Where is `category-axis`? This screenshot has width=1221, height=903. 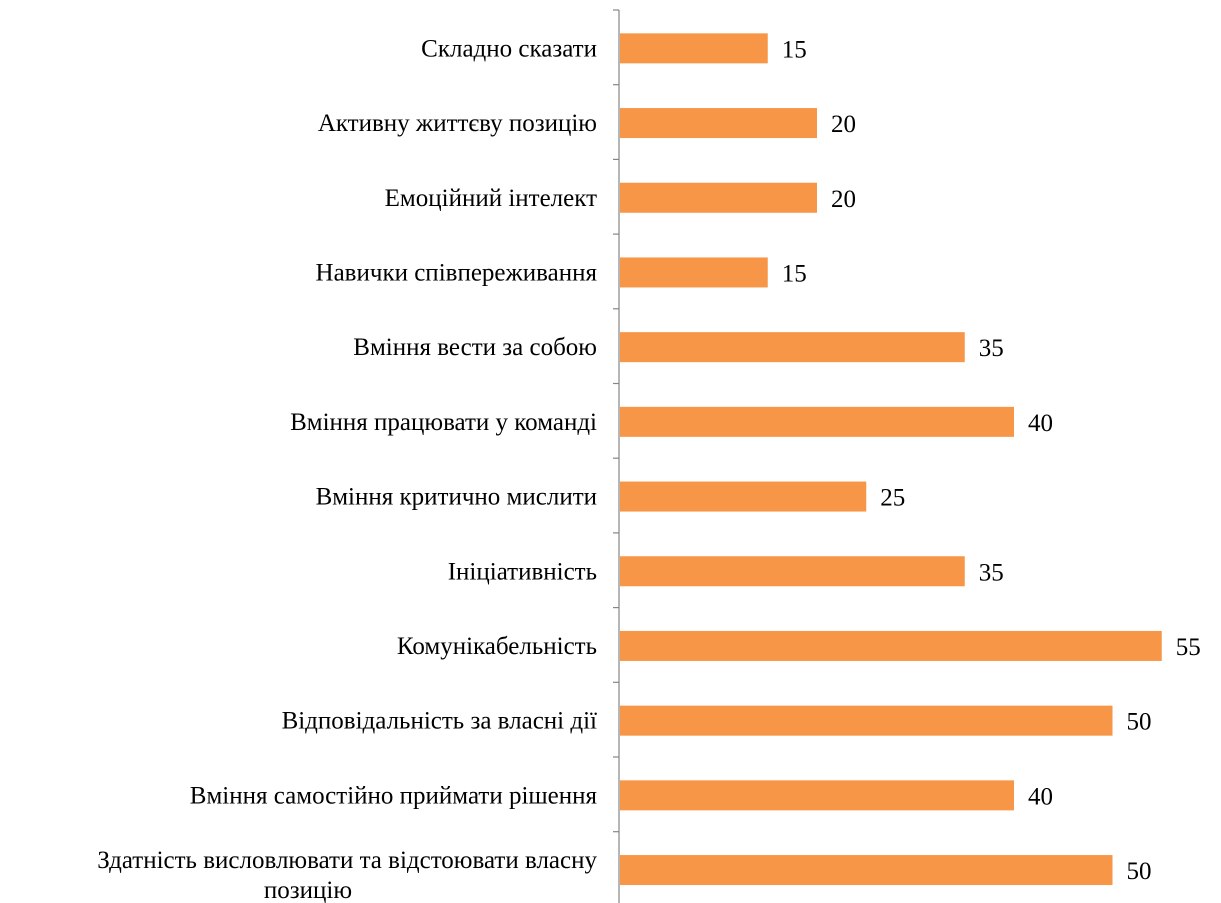
category-axis is located at coordinates (616, 456).